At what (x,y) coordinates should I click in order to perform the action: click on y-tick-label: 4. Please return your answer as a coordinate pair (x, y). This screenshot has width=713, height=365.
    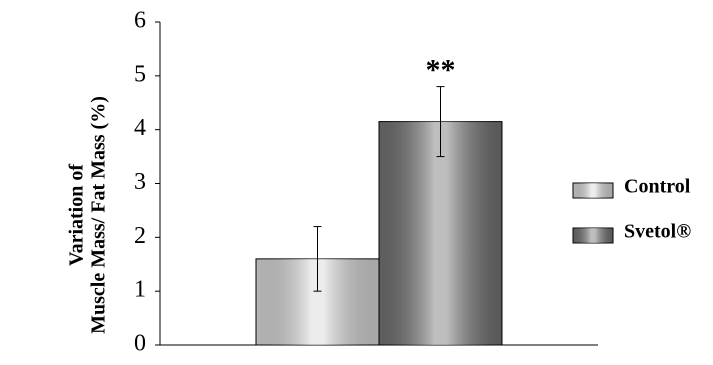
    Looking at the image, I should click on (140, 128).